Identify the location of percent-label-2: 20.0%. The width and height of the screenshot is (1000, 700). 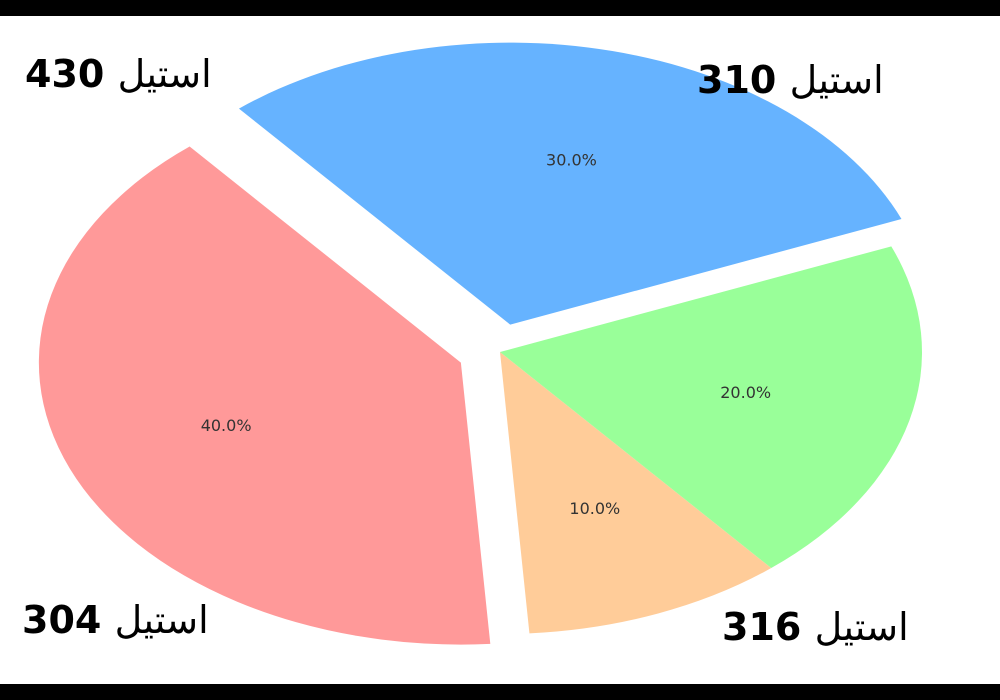
(745, 392).